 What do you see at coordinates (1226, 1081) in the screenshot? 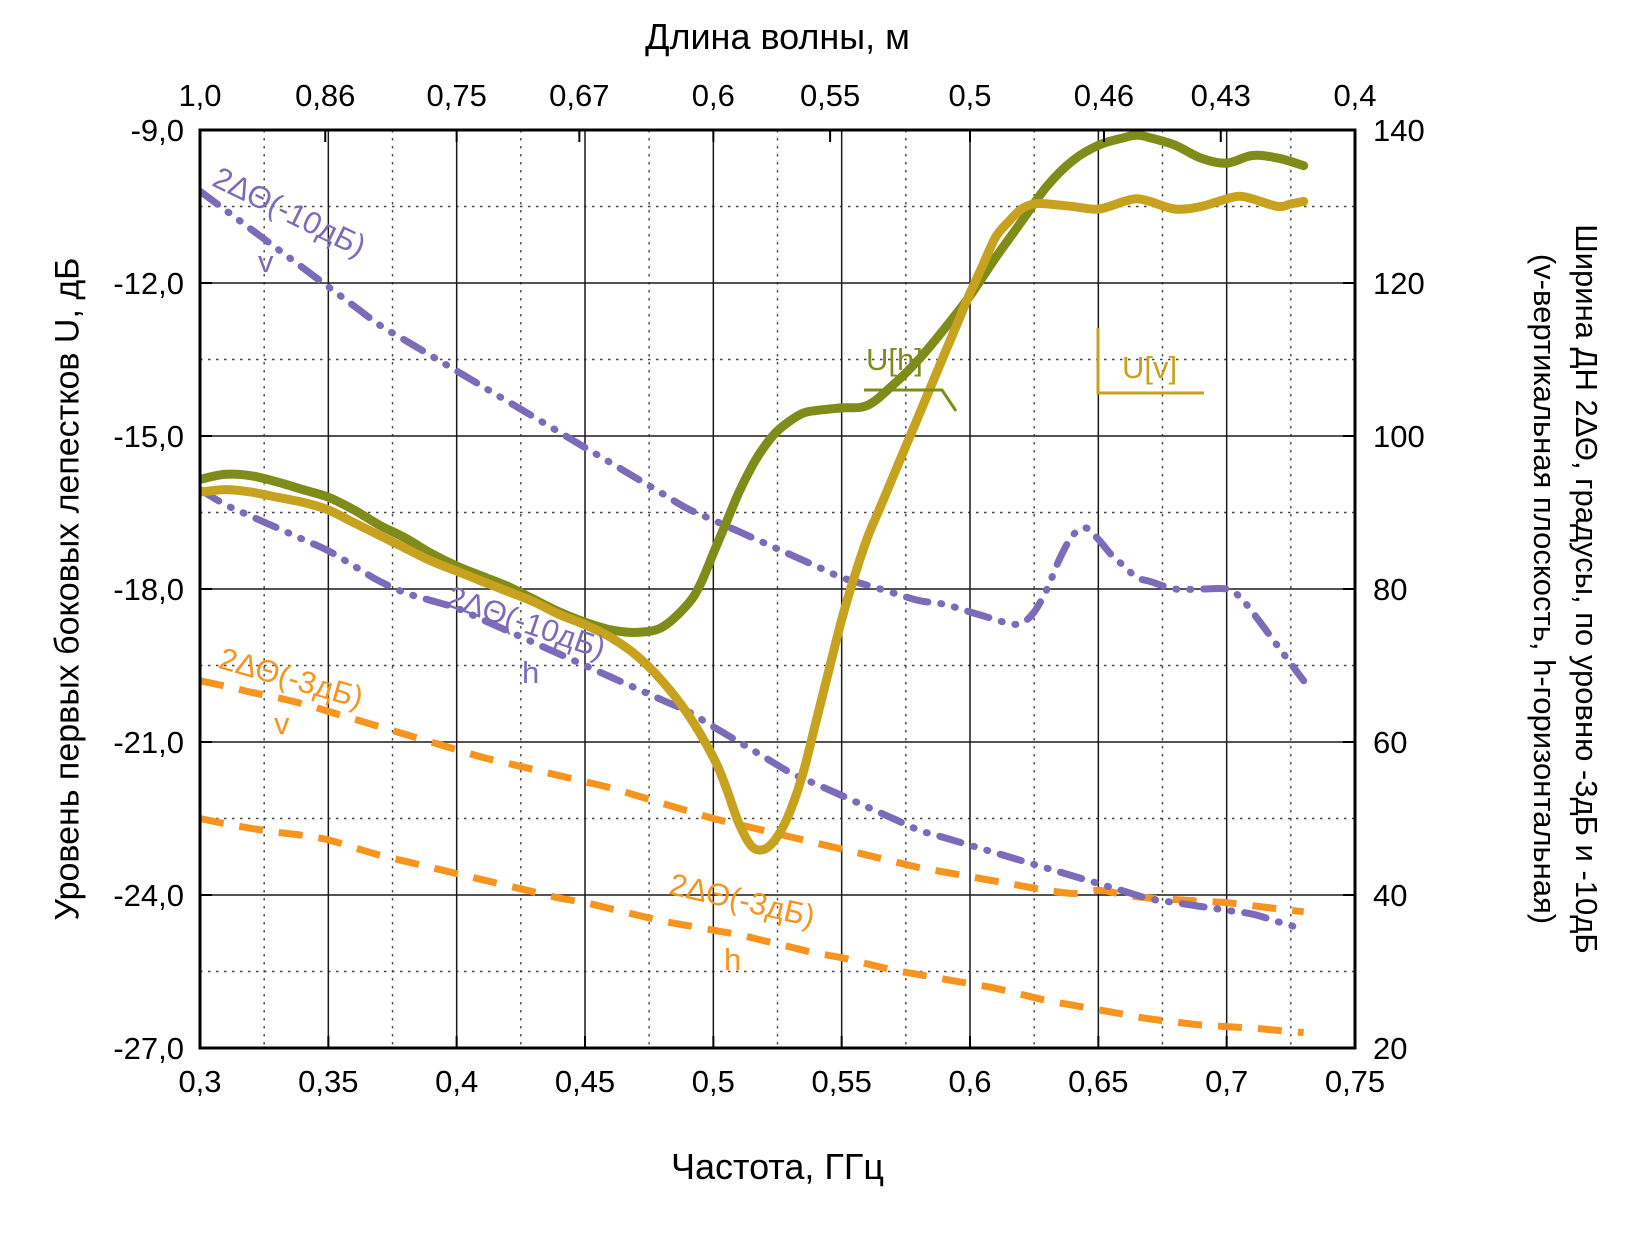
I see `bottom-tick-label: 0,7` at bounding box center [1226, 1081].